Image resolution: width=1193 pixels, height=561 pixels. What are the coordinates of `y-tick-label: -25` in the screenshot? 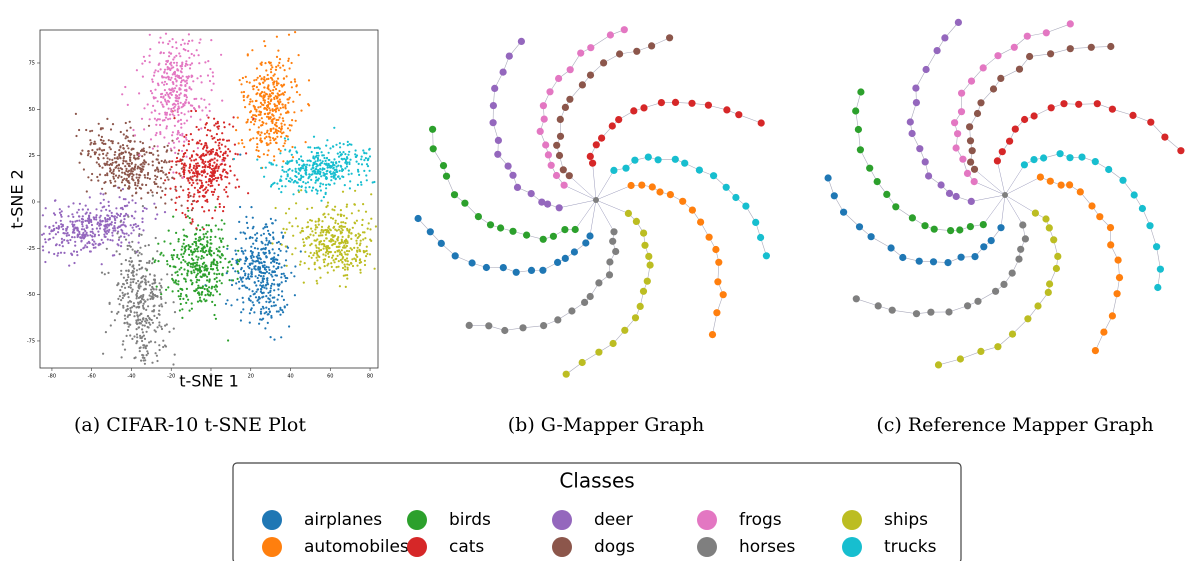 It's located at (31, 249).